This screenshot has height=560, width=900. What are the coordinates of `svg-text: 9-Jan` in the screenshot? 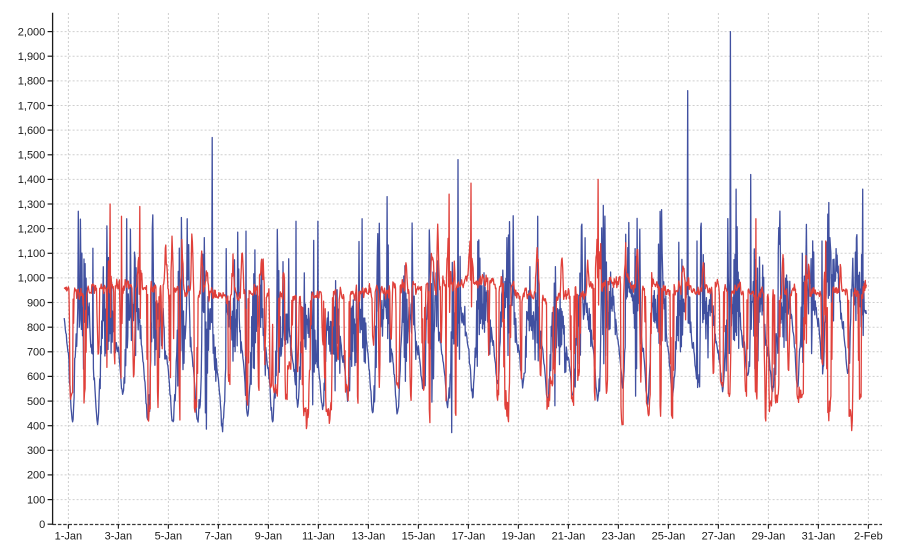 It's located at (269, 537).